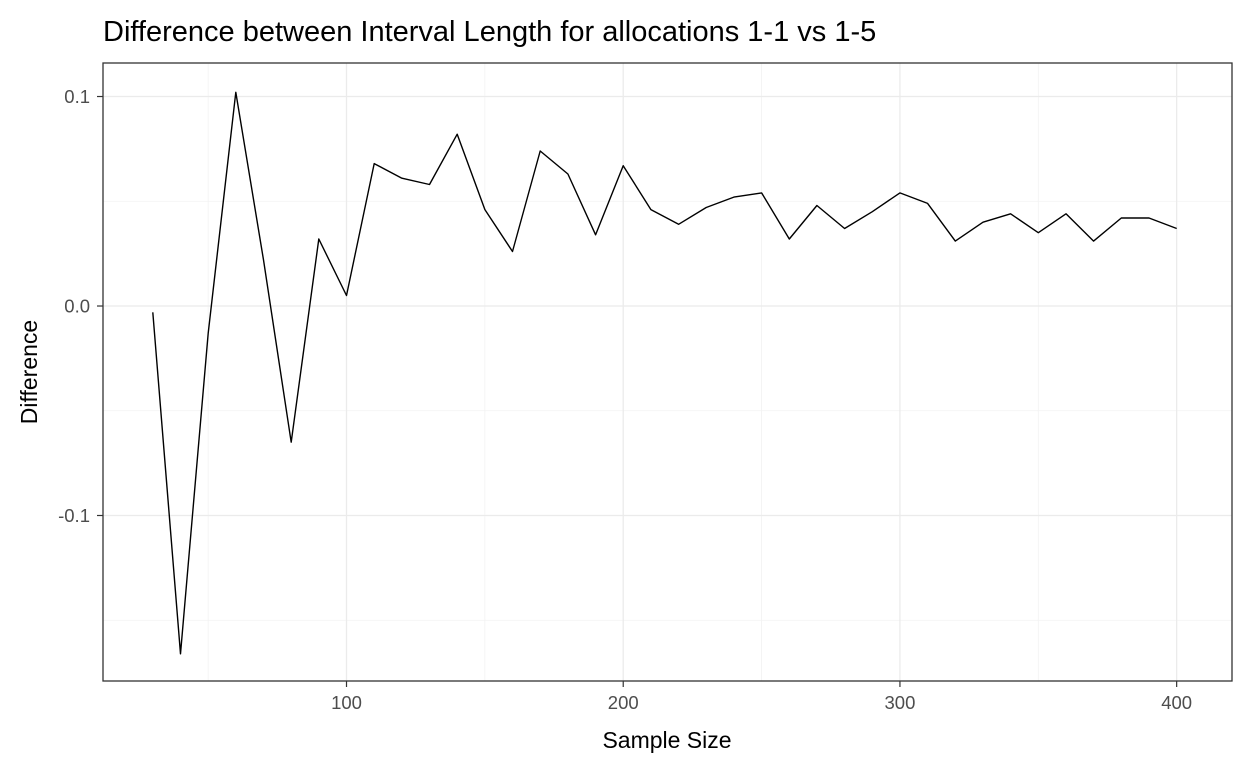 Image resolution: width=1248 pixels, height=768 pixels. Describe the element at coordinates (666, 740) in the screenshot. I see `x-axis-title: Sample Size` at that location.